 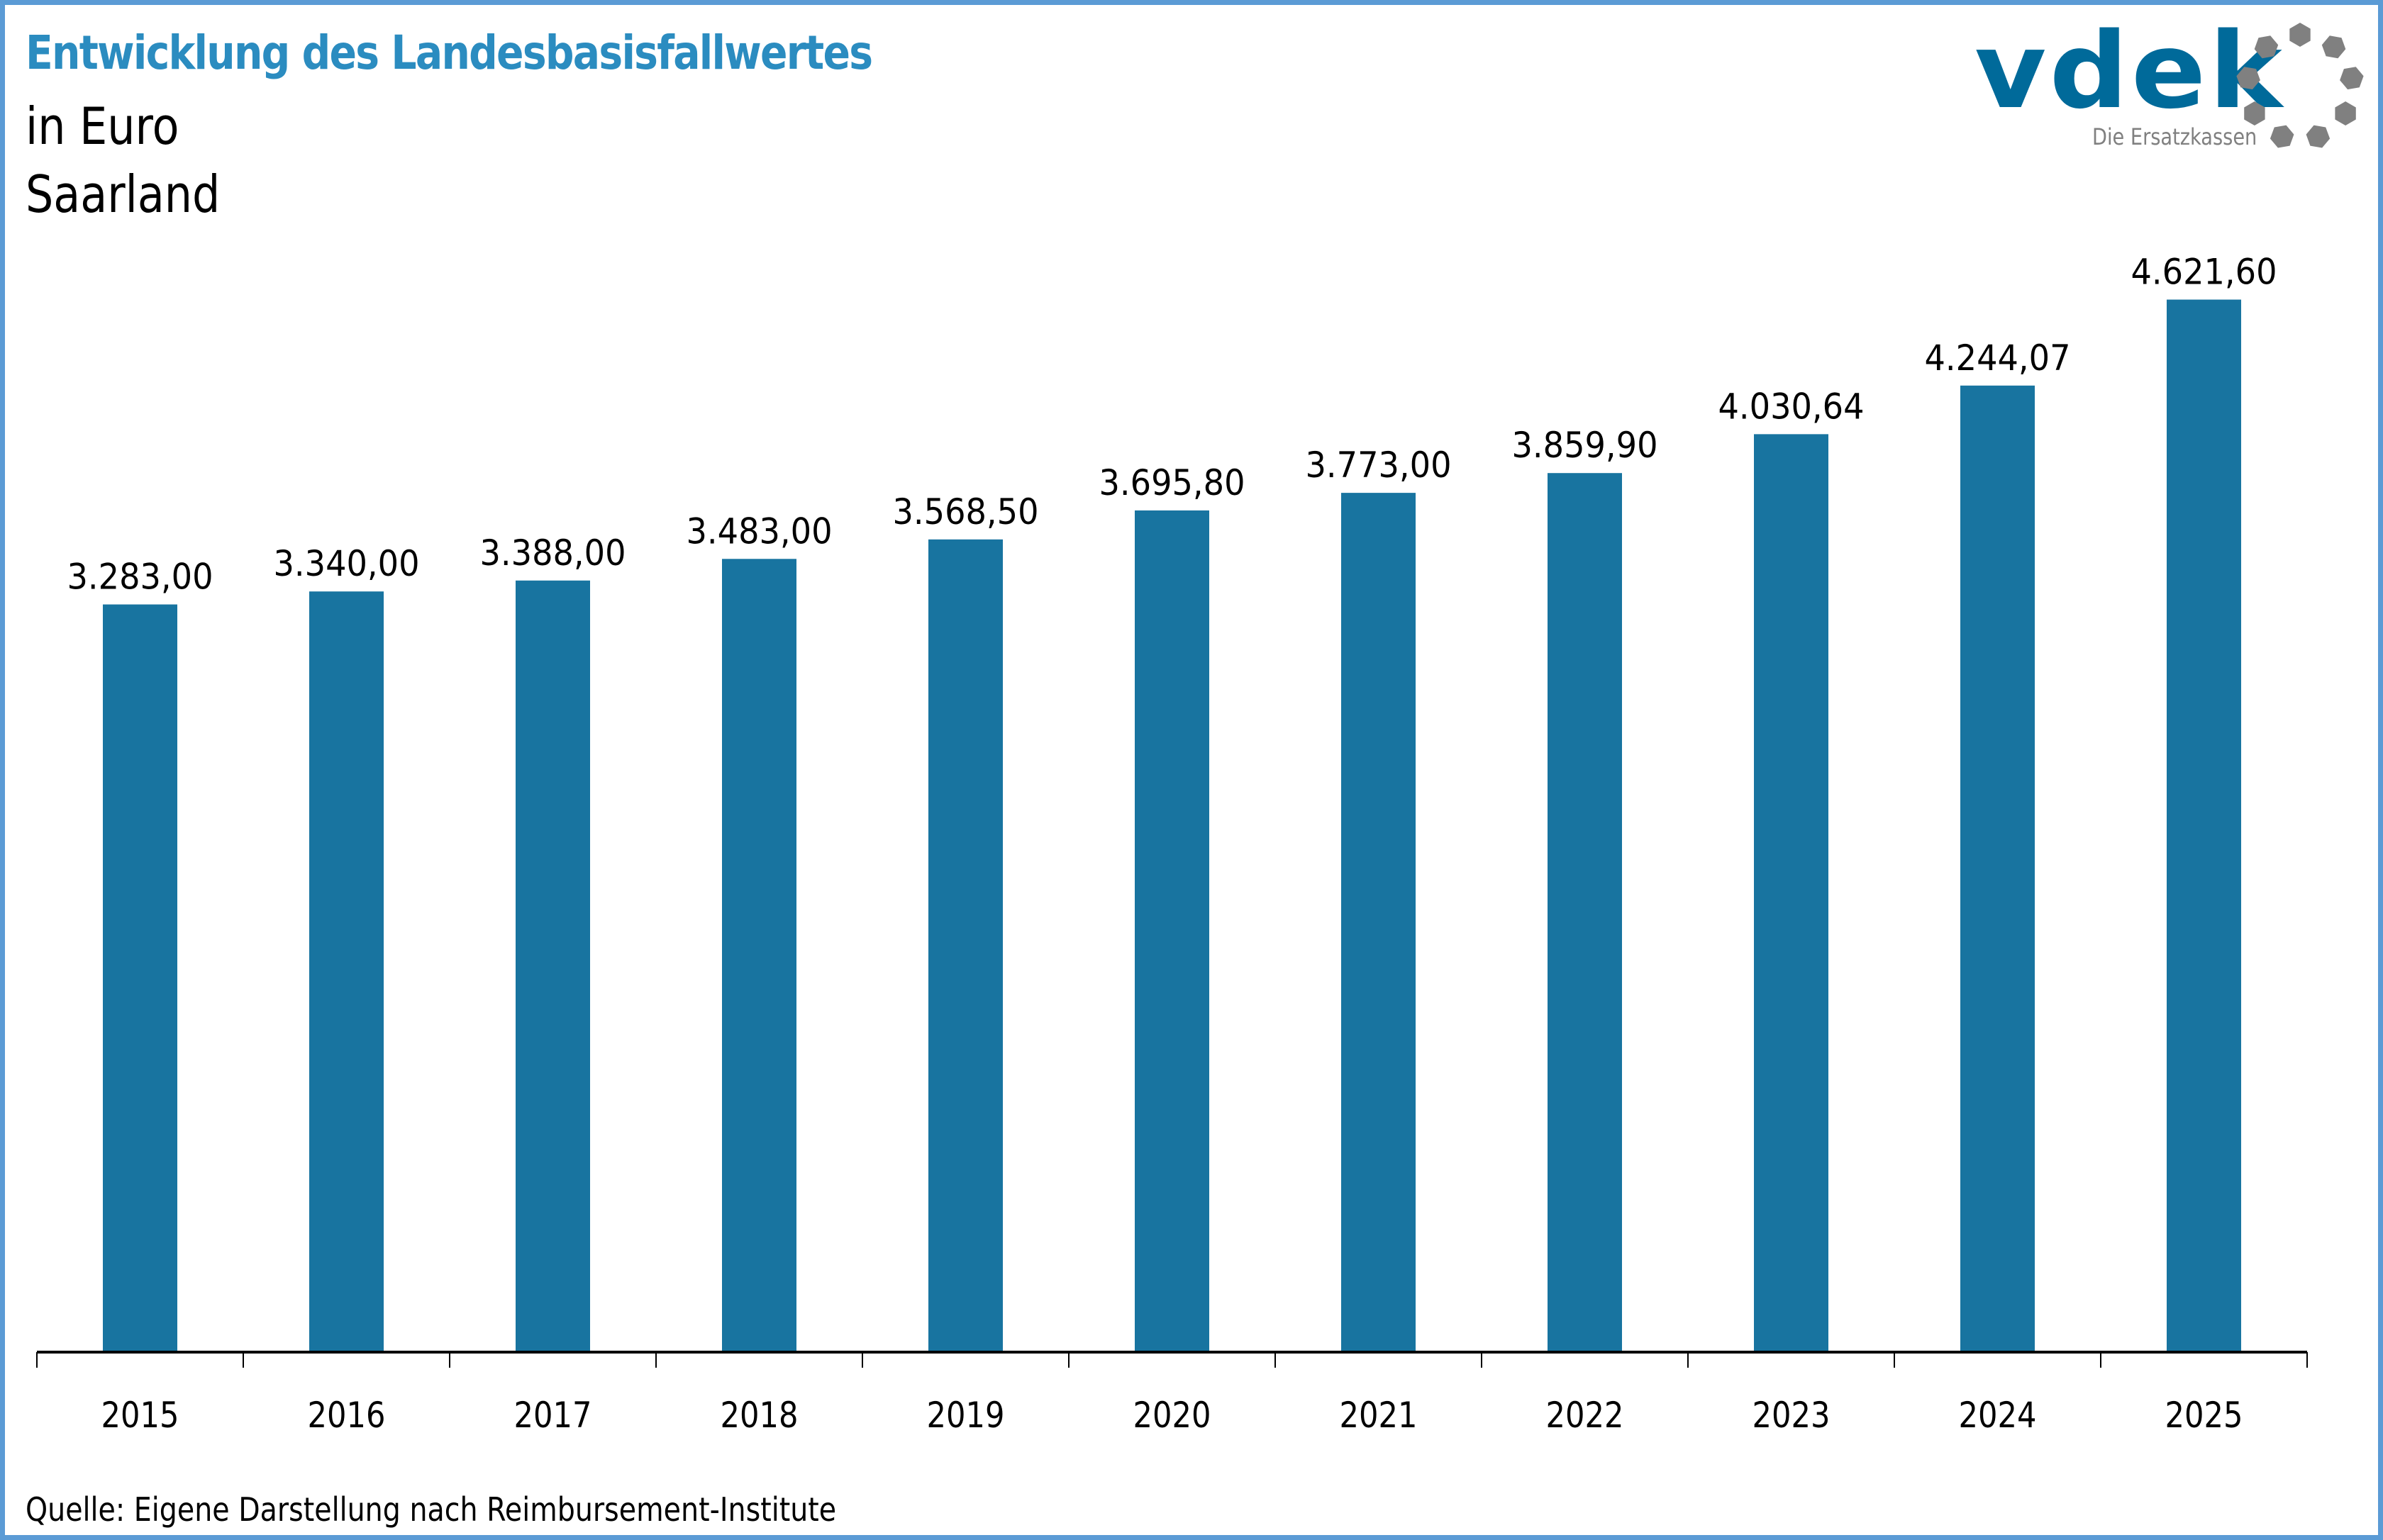 What do you see at coordinates (123, 194) in the screenshot?
I see `chart-subtitle-region: Saarland` at bounding box center [123, 194].